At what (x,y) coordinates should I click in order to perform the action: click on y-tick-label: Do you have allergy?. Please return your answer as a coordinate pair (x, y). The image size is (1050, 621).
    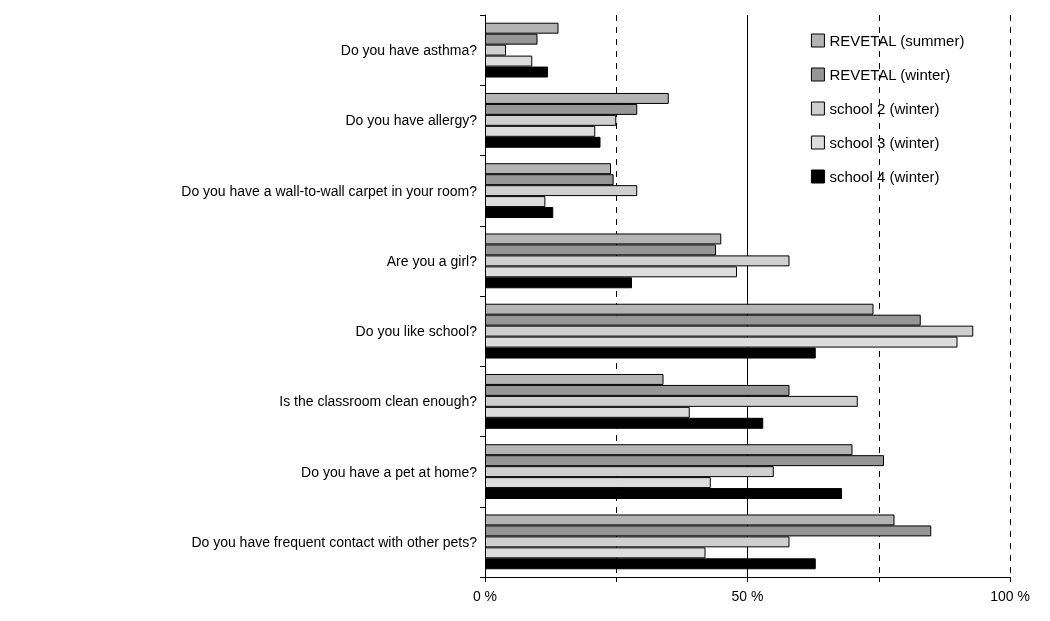
    Looking at the image, I should click on (411, 120).